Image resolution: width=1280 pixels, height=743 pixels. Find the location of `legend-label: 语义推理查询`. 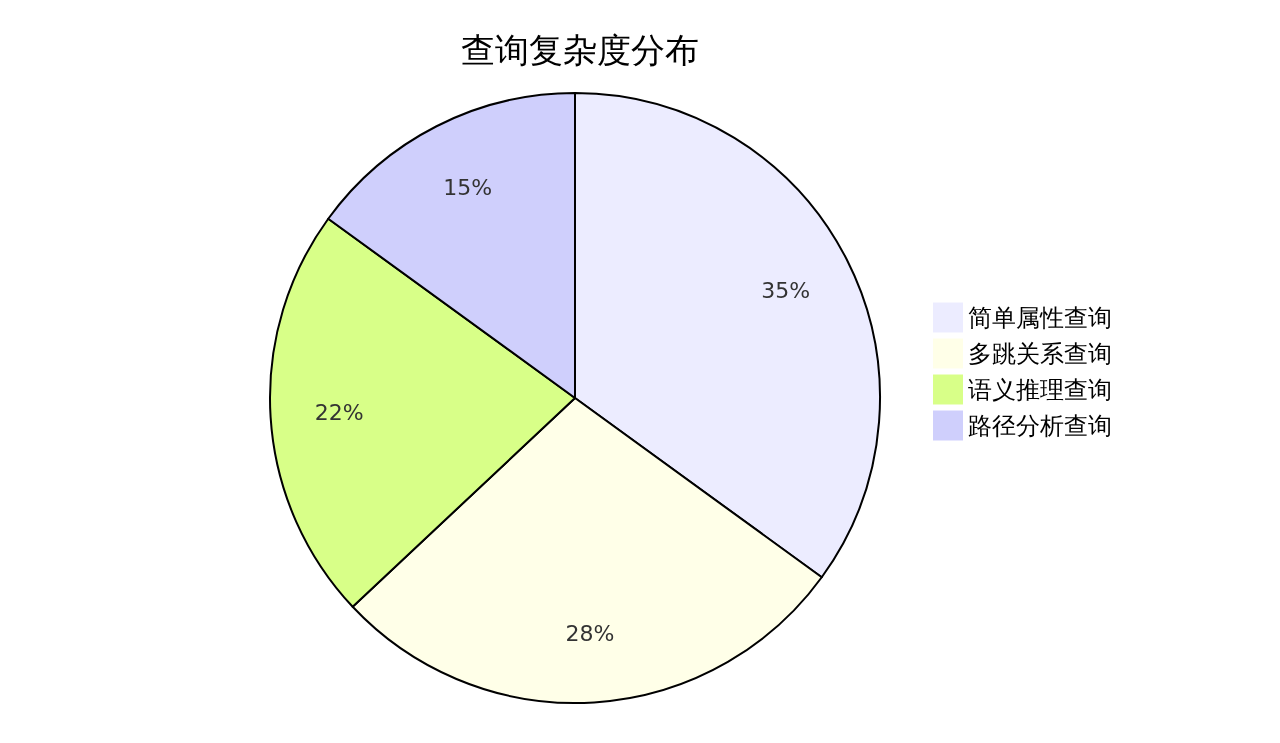

legend-label: 语义推理查询 is located at coordinates (1040, 389).